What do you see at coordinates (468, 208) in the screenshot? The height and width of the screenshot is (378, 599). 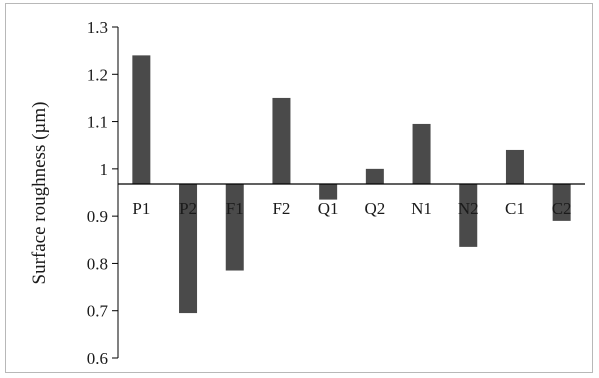 I see `x-tick-label-N2: N2` at bounding box center [468, 208].